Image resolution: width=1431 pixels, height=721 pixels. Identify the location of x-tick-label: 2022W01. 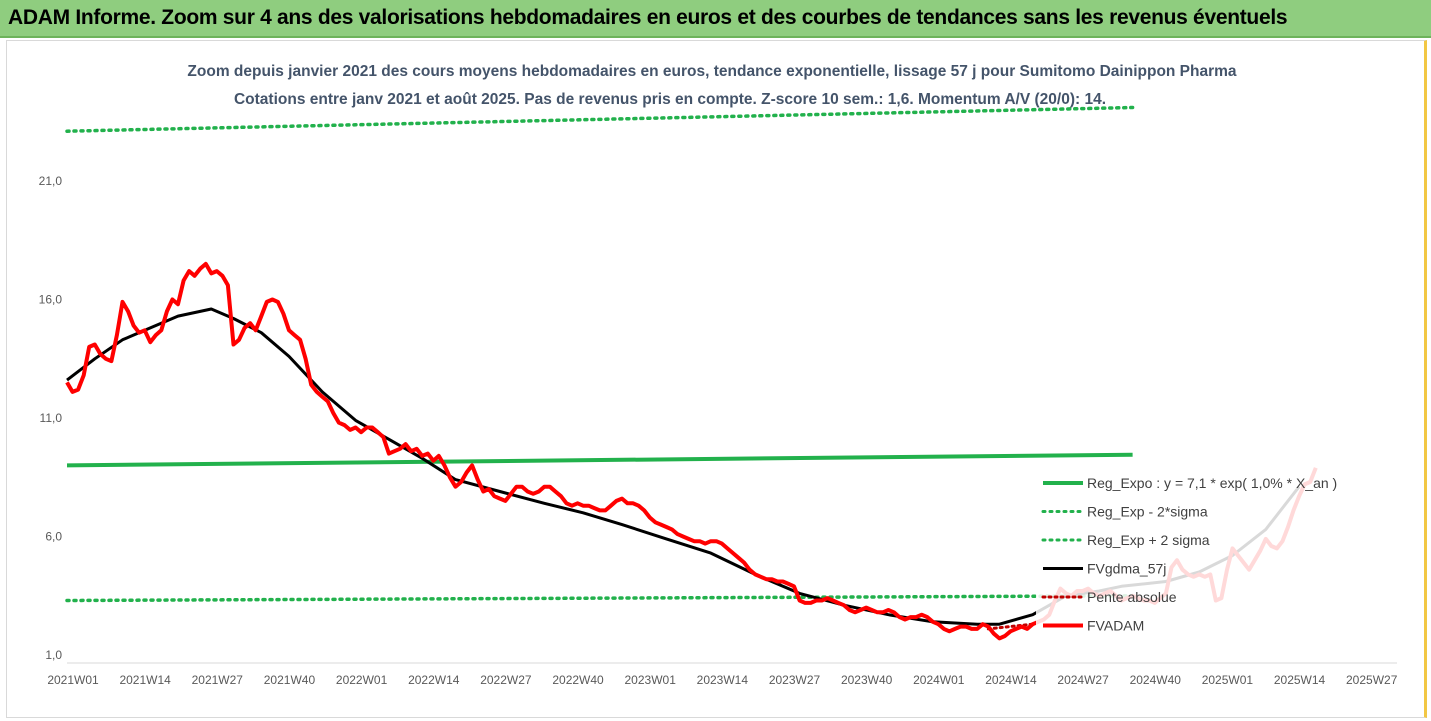
(362, 680).